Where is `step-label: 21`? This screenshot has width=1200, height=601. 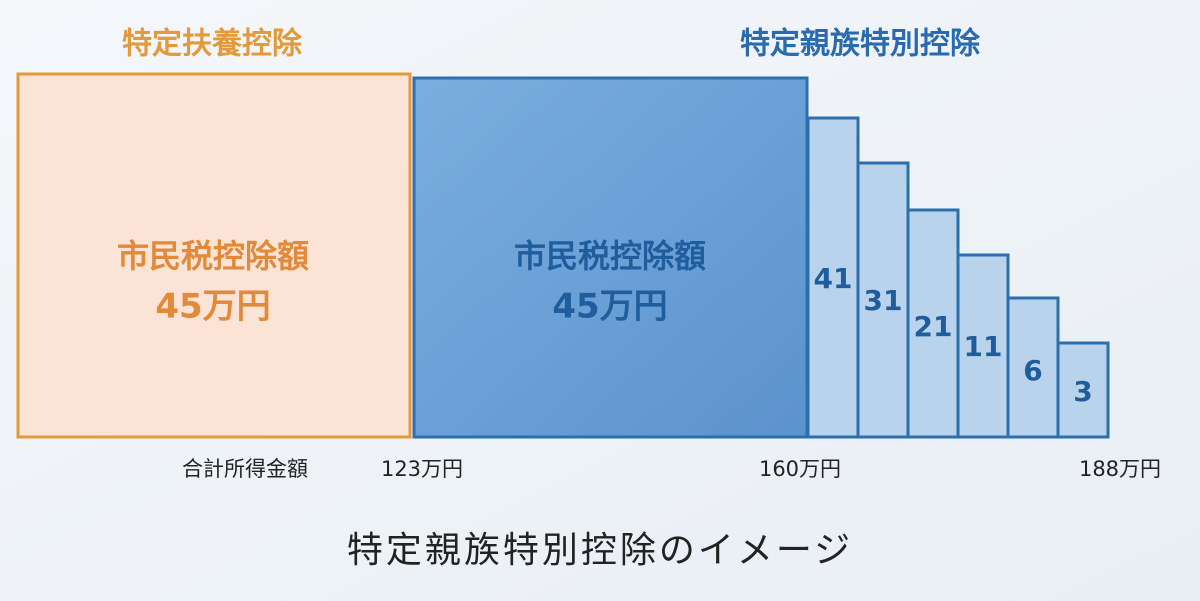 step-label: 21 is located at coordinates (933, 326).